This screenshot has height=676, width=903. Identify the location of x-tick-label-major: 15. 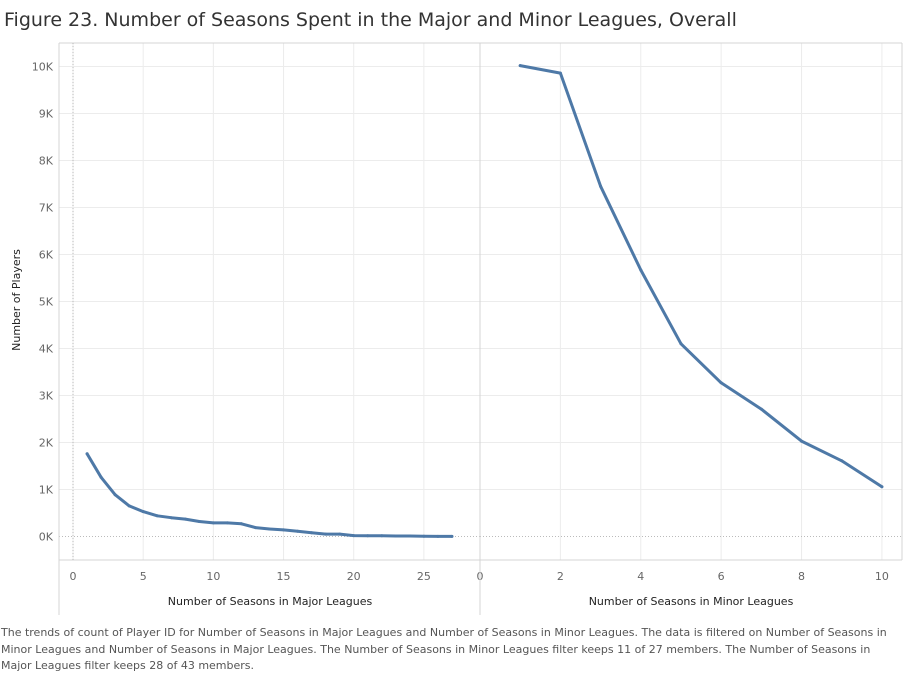
(284, 576).